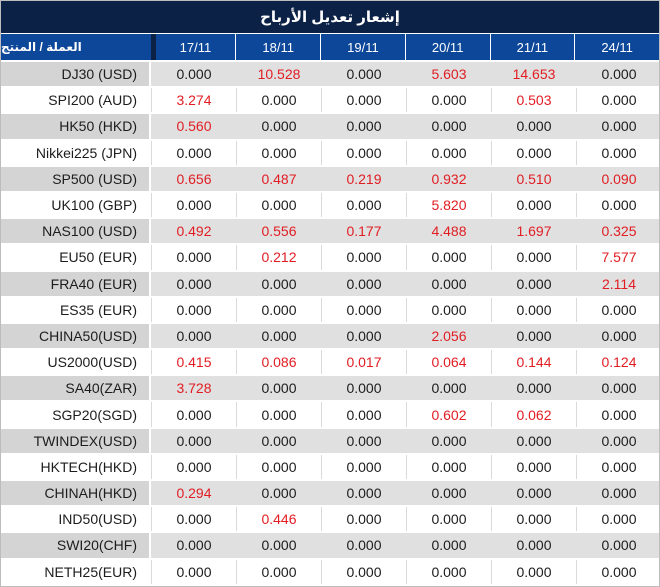 This screenshot has height=587, width=660. What do you see at coordinates (76, 545) in the screenshot?
I see `row-label-cell: SWI20(CHF)` at bounding box center [76, 545].